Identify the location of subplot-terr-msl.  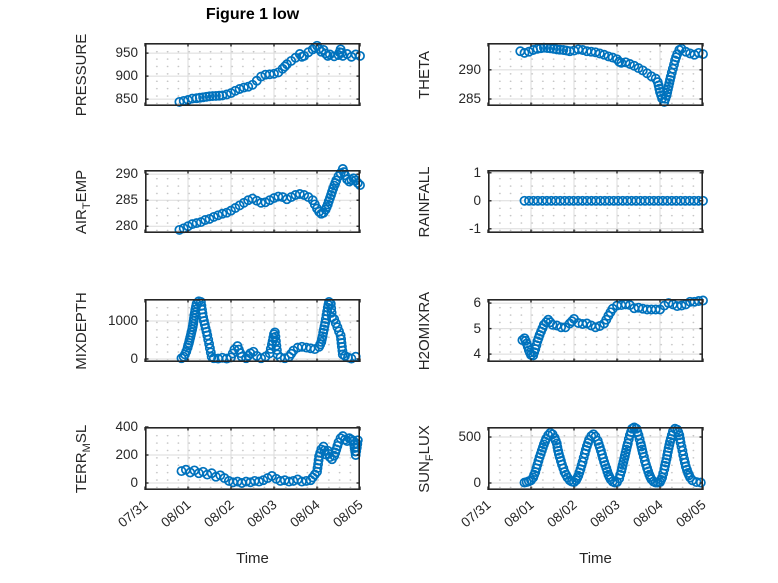
(253, 458).